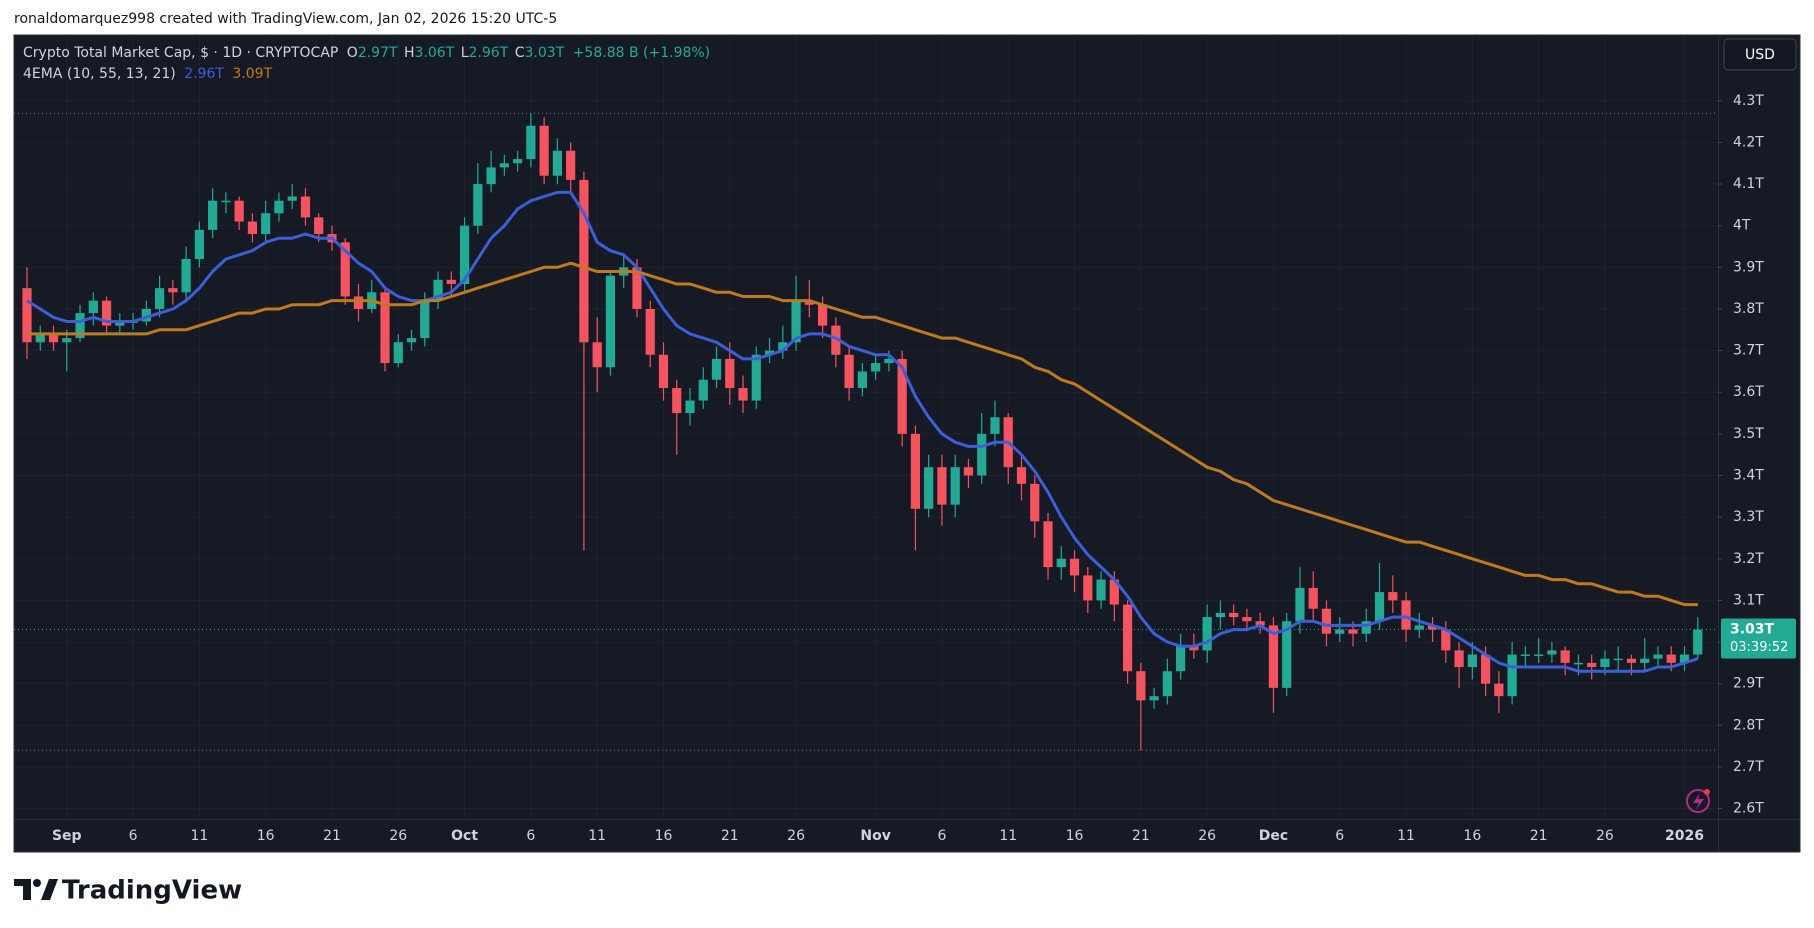 Image resolution: width=1814 pixels, height=928 pixels. I want to click on y-tick-label: 4.2T, so click(1748, 142).